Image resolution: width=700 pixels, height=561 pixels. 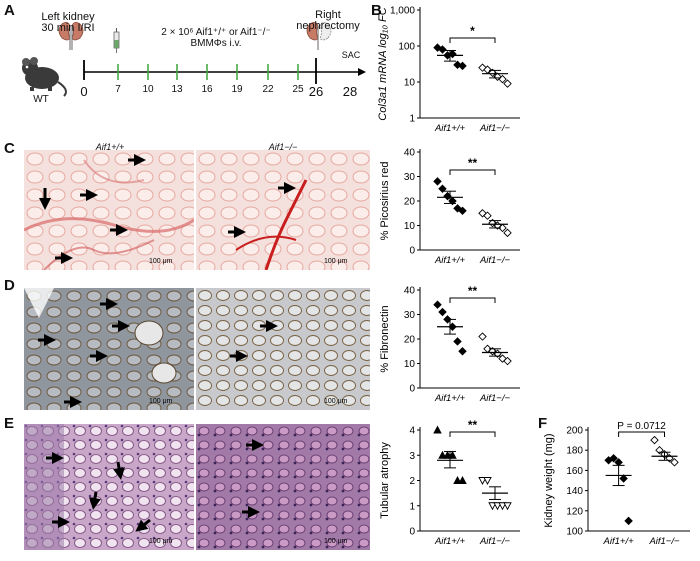 I want to click on significance-label: *, so click(x=472, y=31).